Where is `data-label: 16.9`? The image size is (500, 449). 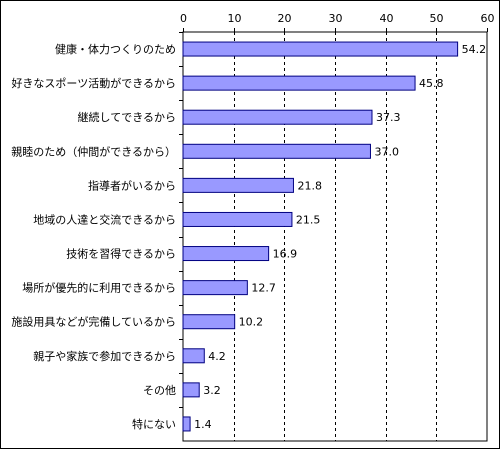
data-label: 16.9 is located at coordinates (285, 254).